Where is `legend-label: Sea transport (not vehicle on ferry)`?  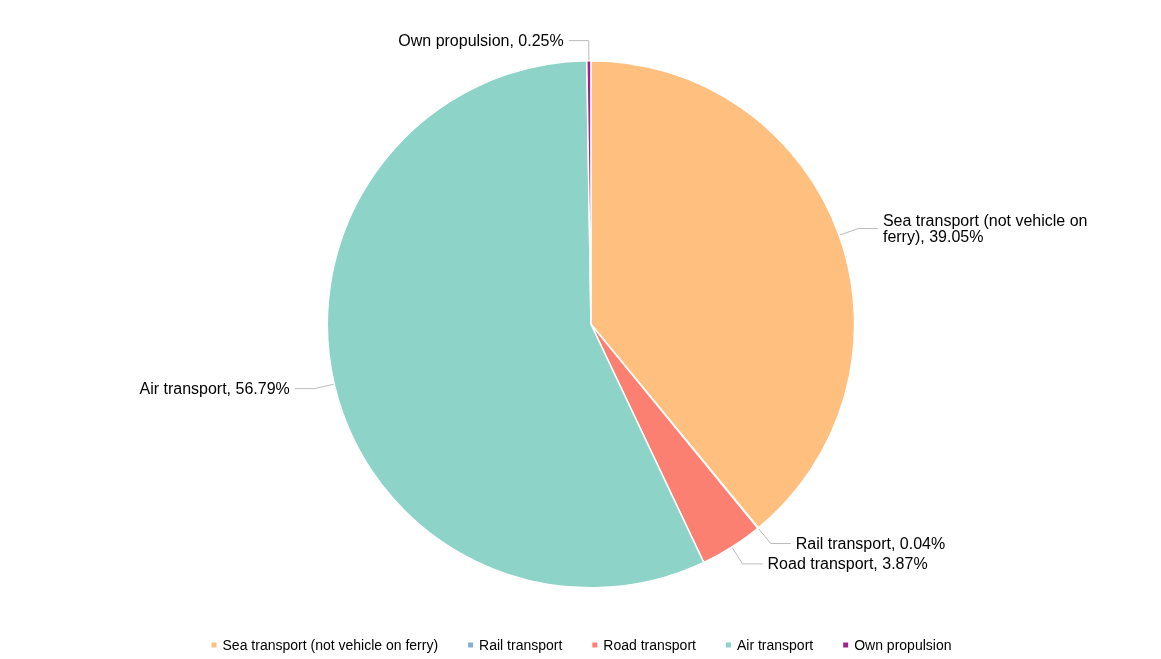 legend-label: Sea transport (not vehicle on ferry) is located at coordinates (330, 645).